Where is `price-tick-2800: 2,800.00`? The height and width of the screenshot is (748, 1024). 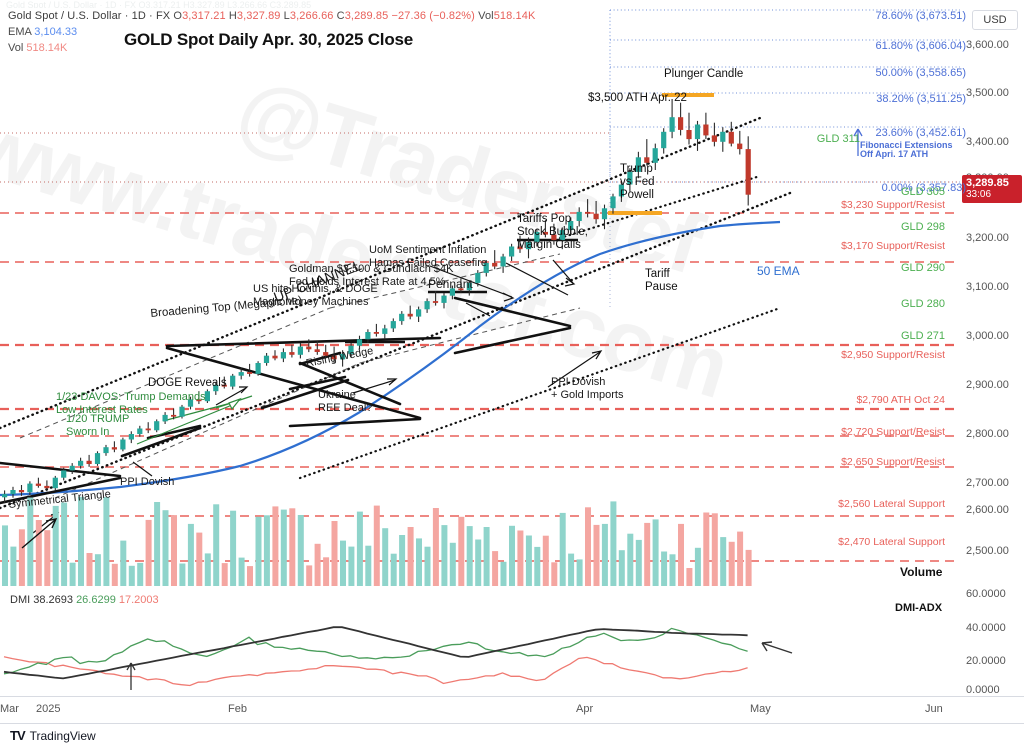 price-tick-2800: 2,800.00 is located at coordinates (987, 434).